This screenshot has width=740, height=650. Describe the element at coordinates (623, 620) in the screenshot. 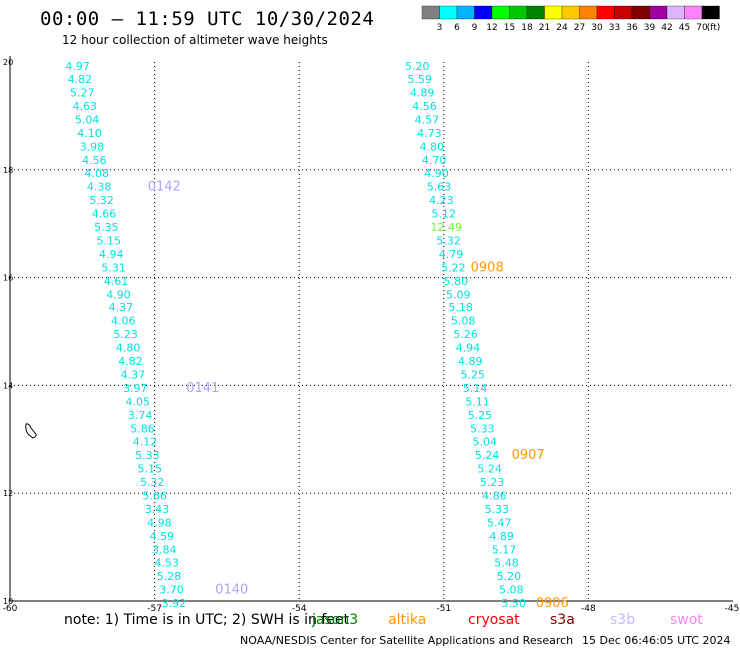

I see `satellite-label-s3b: s3b` at that location.